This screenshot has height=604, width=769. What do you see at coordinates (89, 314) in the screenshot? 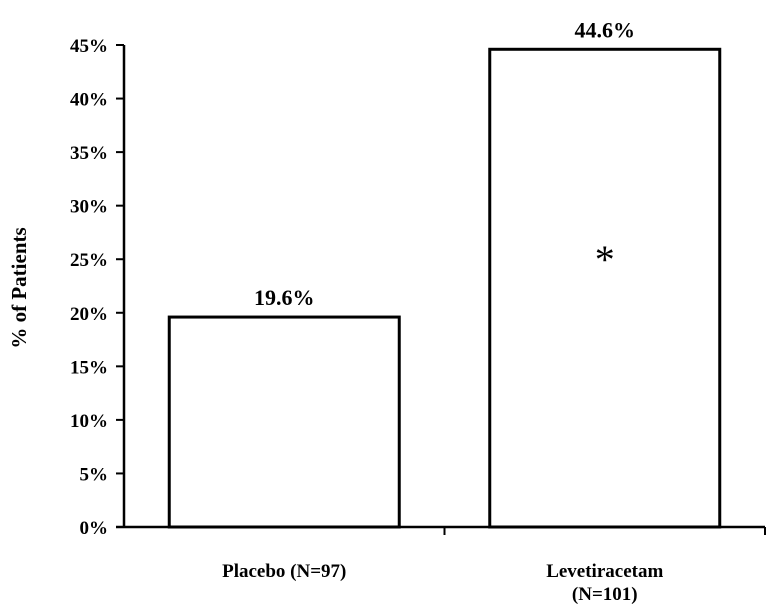
I see `y-tick-label: 20%` at bounding box center [89, 314].